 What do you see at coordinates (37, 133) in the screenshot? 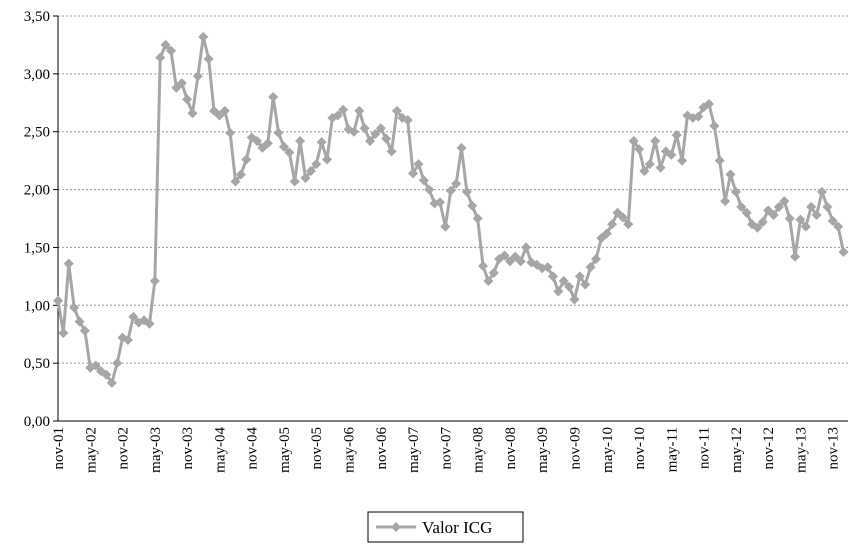
I see `y-tick-label: 2,50` at bounding box center [37, 133].